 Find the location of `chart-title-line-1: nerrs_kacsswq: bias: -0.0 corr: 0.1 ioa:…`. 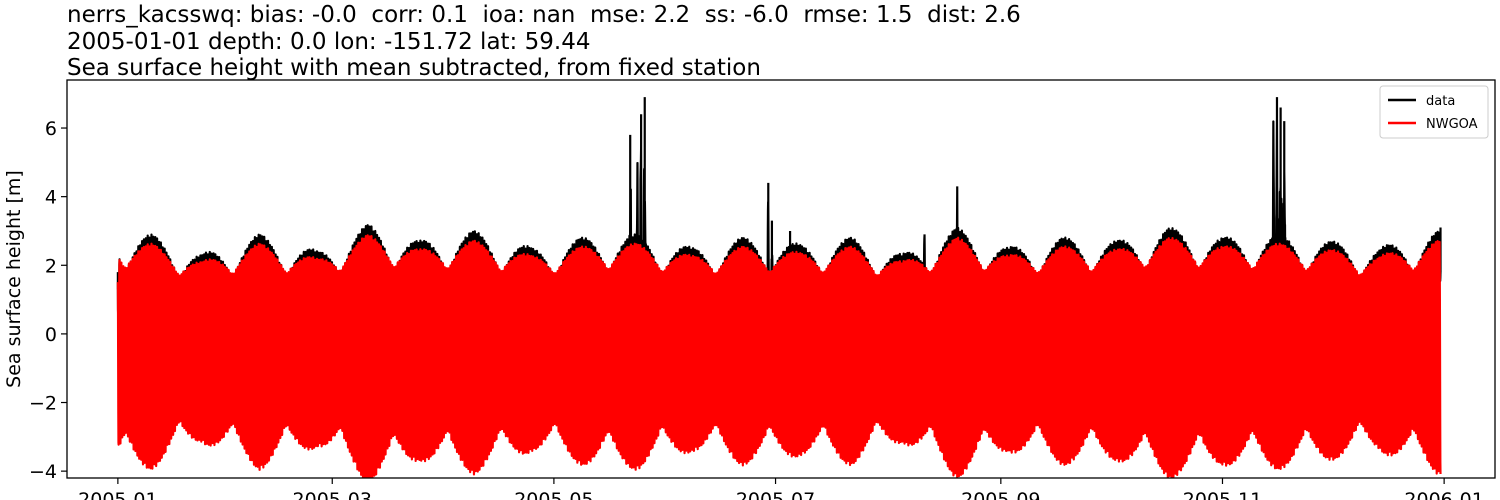

chart-title-line-1: nerrs_kacsswq: bias: -0.0 corr: 0.1 ioa:… is located at coordinates (544, 15).